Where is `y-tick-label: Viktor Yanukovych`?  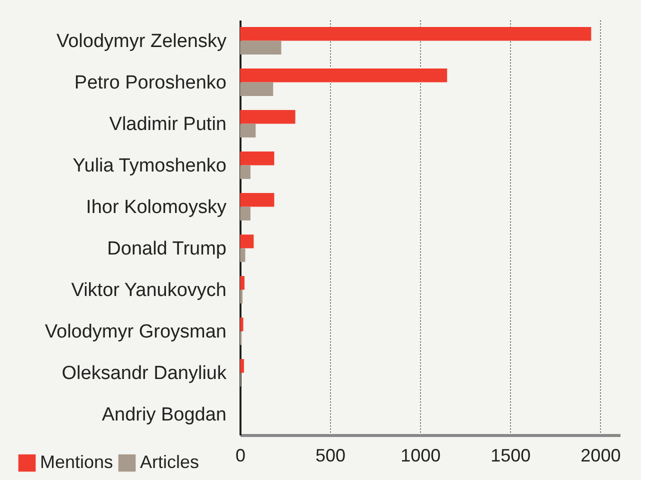 y-tick-label: Viktor Yanukovych is located at coordinates (148, 290).